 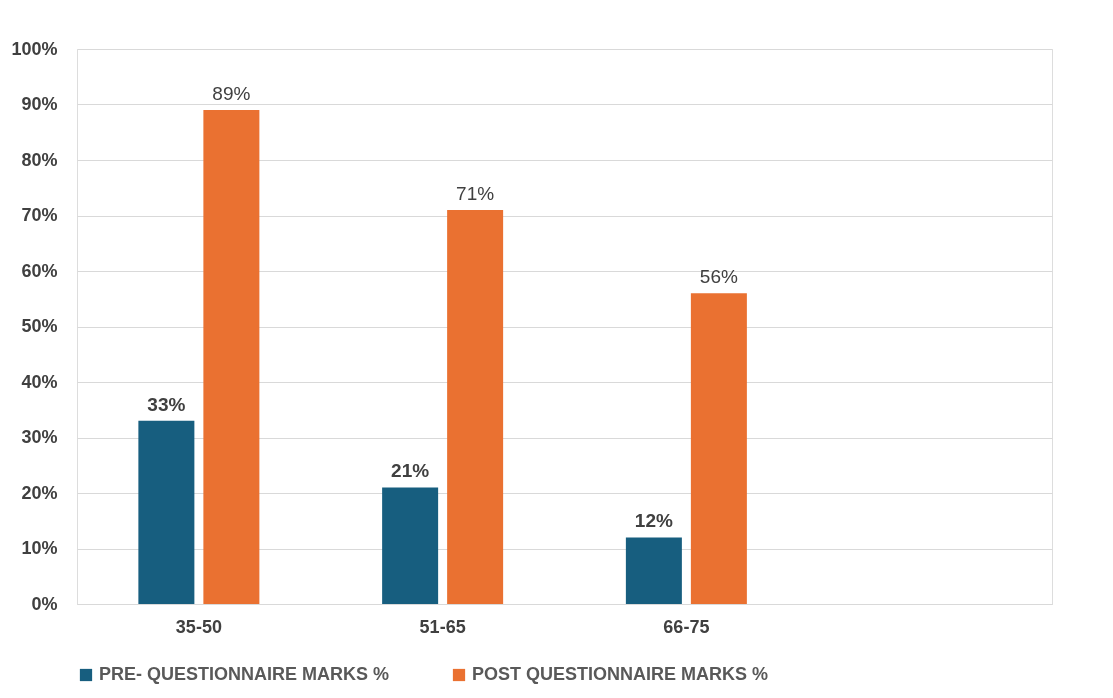 I want to click on data-label: 12%, so click(x=653, y=521).